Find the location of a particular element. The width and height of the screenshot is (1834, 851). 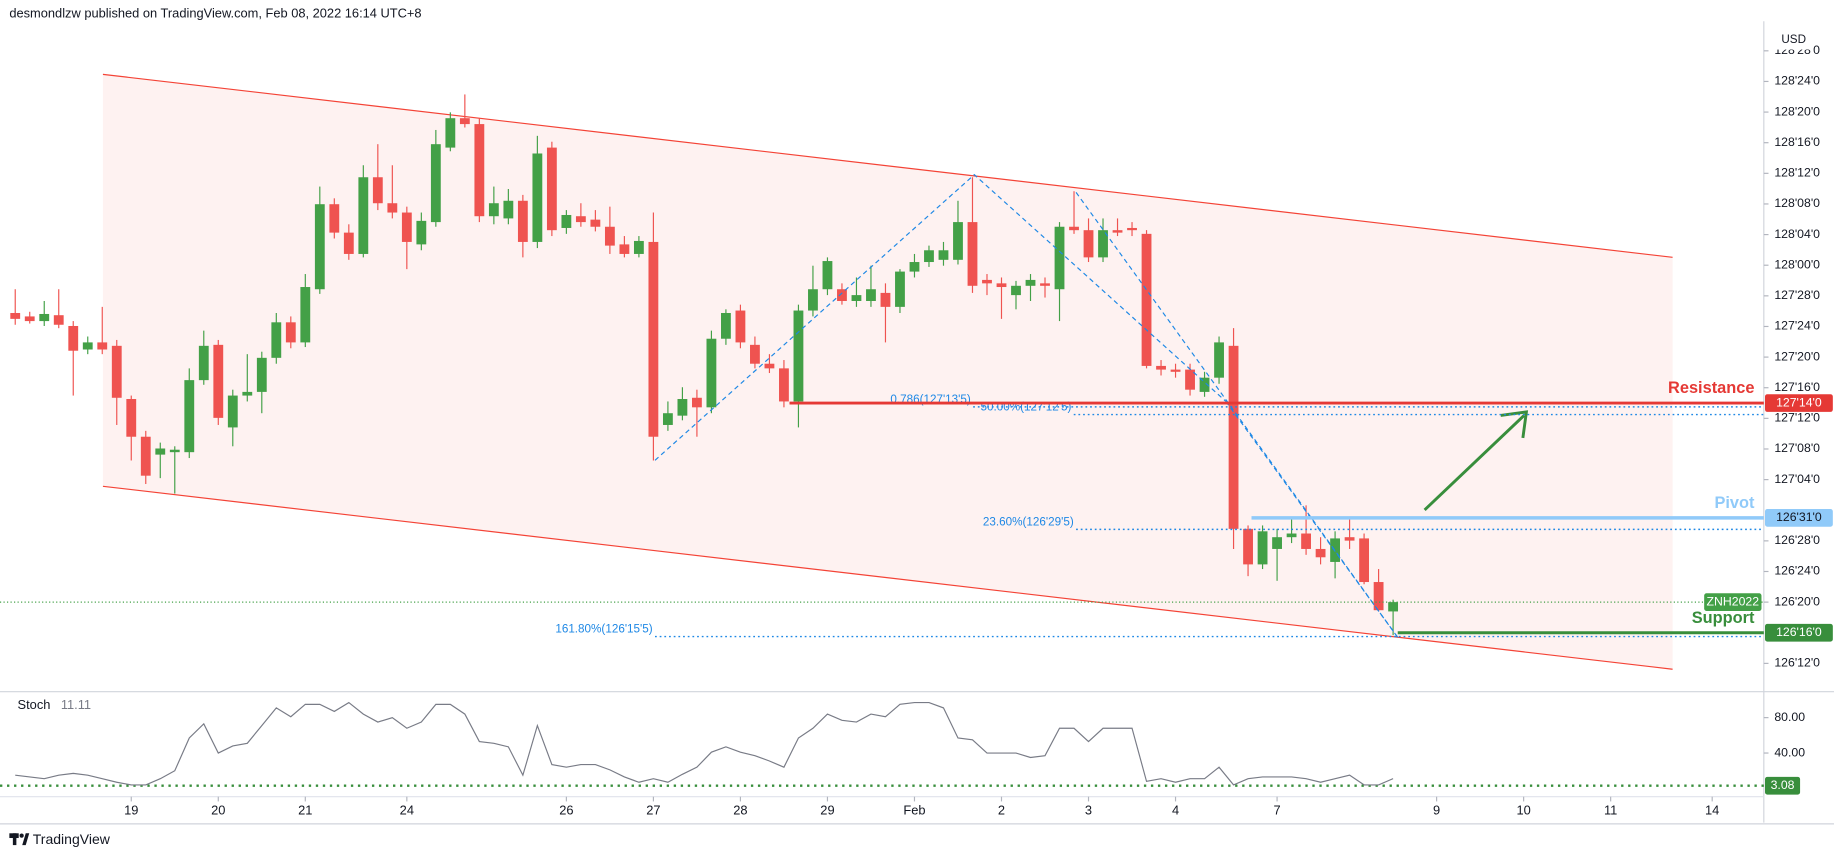

y-tick-label: 128'20'0 is located at coordinates (1797, 111).